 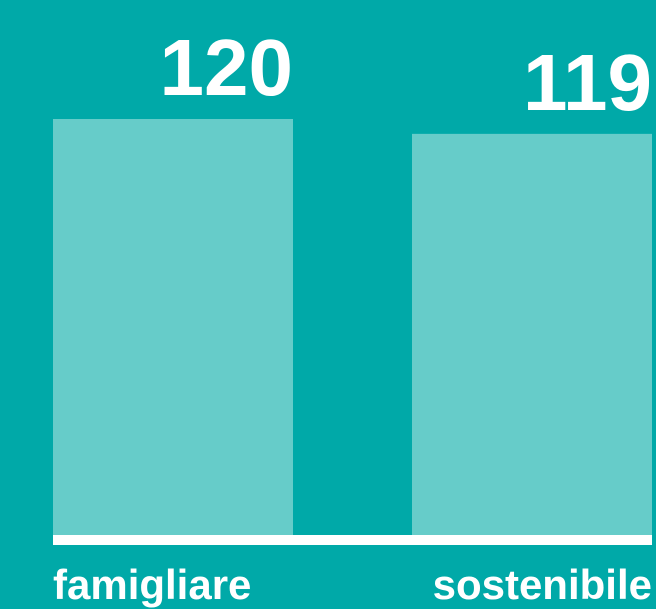 I want to click on baseline, so click(x=352, y=540).